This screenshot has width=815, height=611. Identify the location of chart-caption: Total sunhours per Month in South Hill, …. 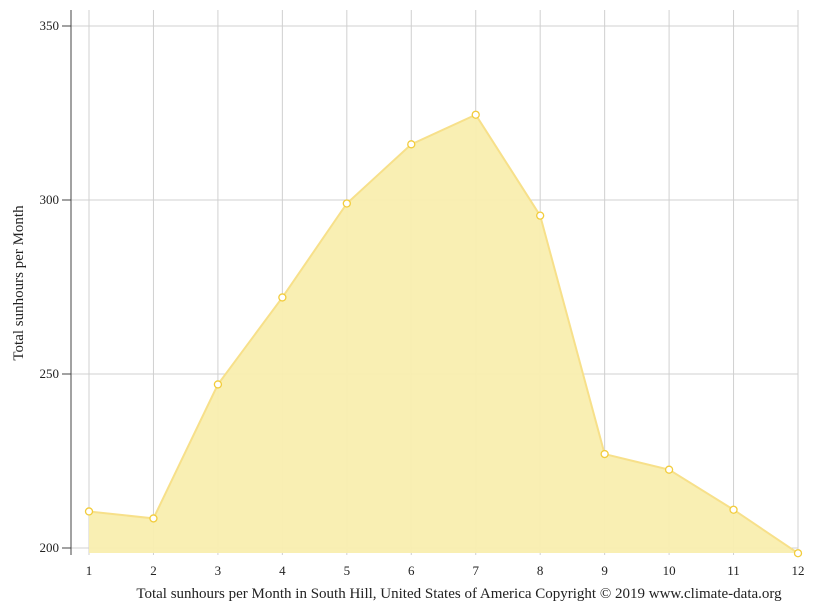
(459, 594).